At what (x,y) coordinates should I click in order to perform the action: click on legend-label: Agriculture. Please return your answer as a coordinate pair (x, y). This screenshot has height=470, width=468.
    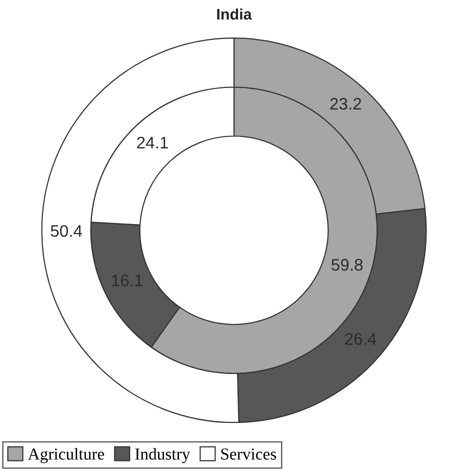
    Looking at the image, I should click on (66, 456).